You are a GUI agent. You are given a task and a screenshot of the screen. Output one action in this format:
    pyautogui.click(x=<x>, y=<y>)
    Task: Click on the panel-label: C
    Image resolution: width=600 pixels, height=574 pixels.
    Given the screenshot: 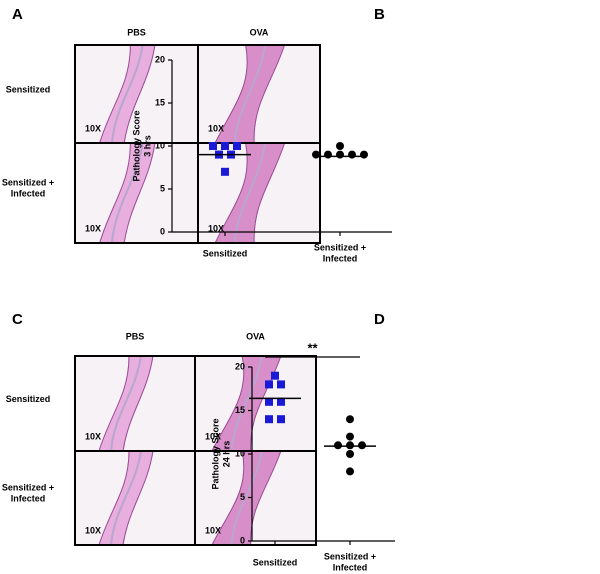 What is the action you would take?
    pyautogui.click(x=17, y=319)
    